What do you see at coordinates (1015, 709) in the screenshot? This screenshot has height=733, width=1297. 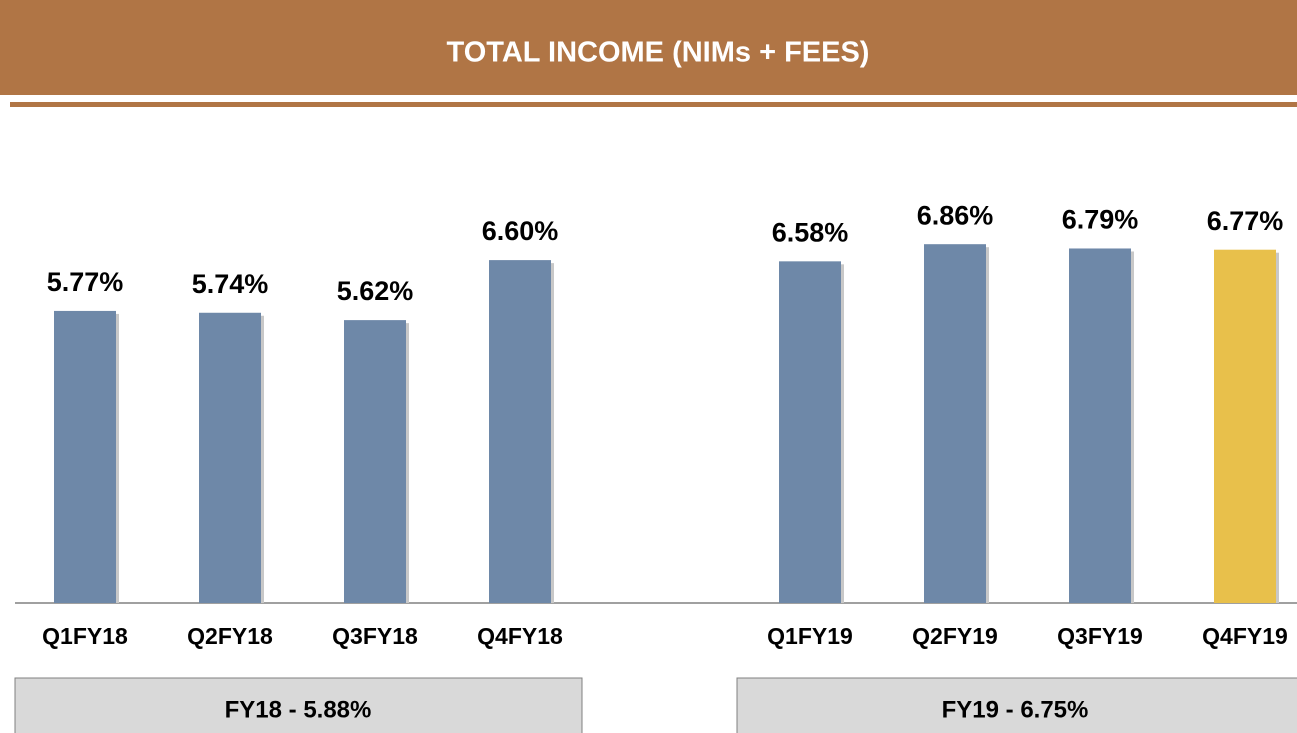 I see `group-label: FY19 - 6.75%` at bounding box center [1015, 709].